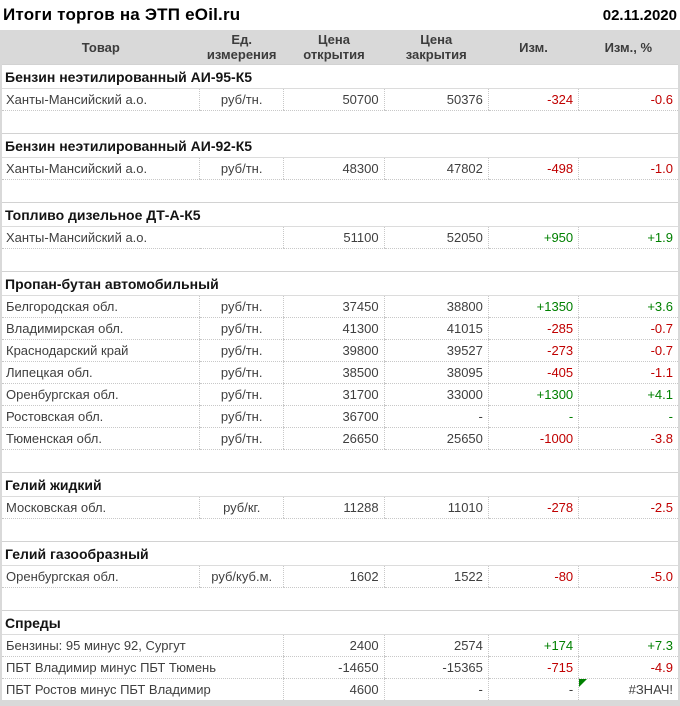 The width and height of the screenshot is (680, 706). Describe the element at coordinates (334, 438) in the screenshot. I see `cell-open-price: 26650` at that location.